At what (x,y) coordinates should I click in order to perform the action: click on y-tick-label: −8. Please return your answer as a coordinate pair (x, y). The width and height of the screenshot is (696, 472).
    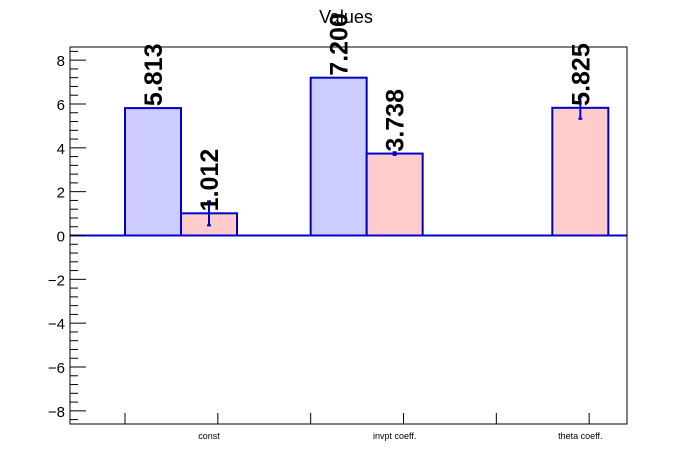
    Looking at the image, I should click on (56, 412).